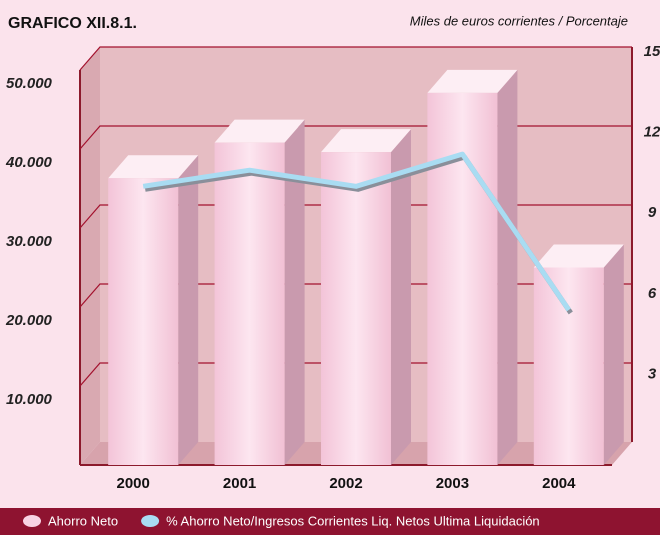 This screenshot has width=660, height=535. I want to click on legend, so click(330, 521).